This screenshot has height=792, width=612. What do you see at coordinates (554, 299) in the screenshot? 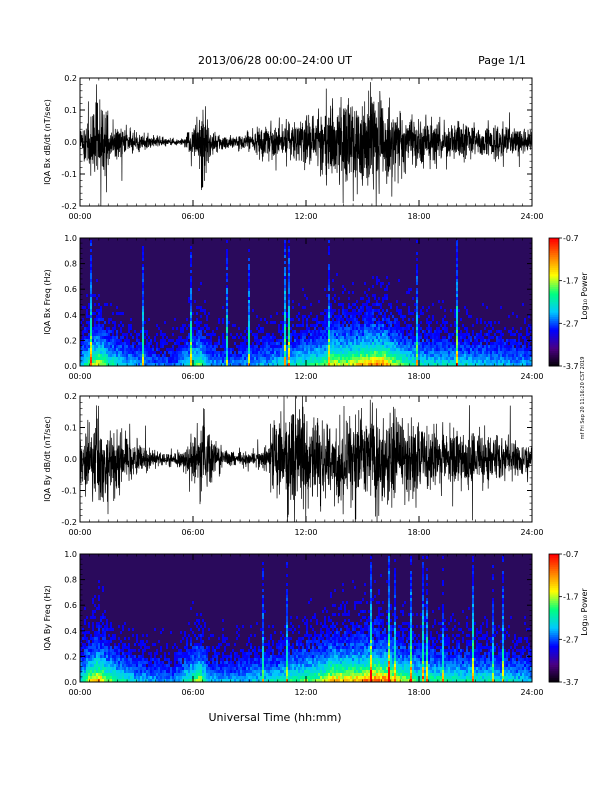
I see `colorbar-segment` at bounding box center [554, 299].